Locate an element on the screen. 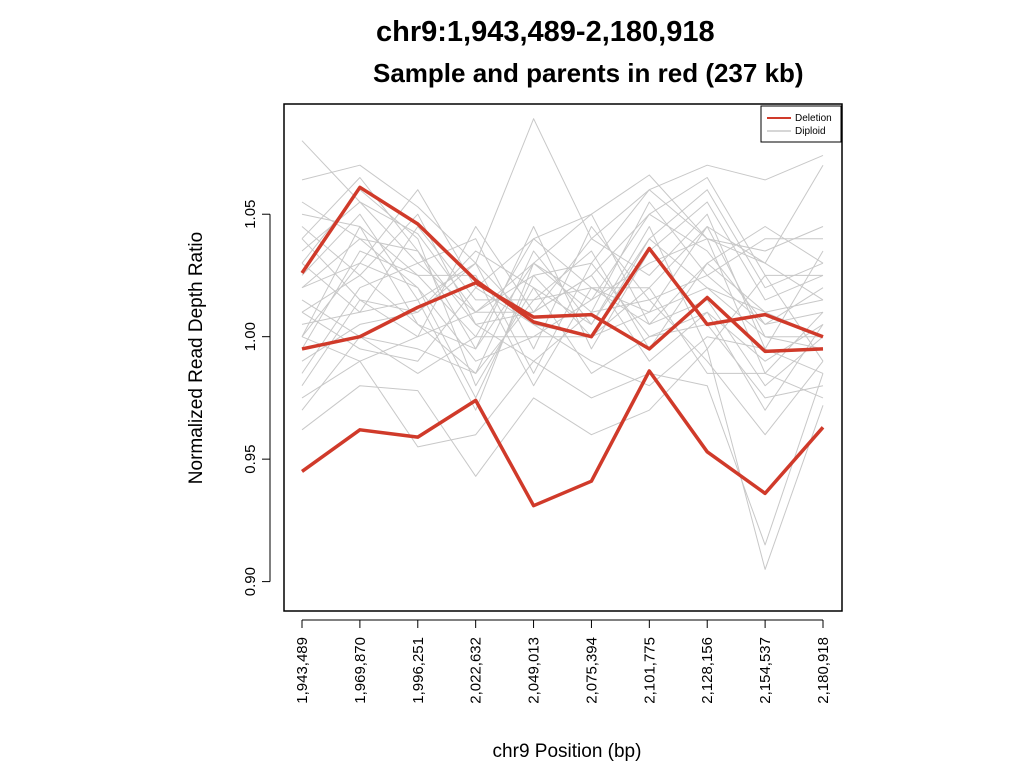  x-tick-label: 2,128,156 is located at coordinates (707, 670).